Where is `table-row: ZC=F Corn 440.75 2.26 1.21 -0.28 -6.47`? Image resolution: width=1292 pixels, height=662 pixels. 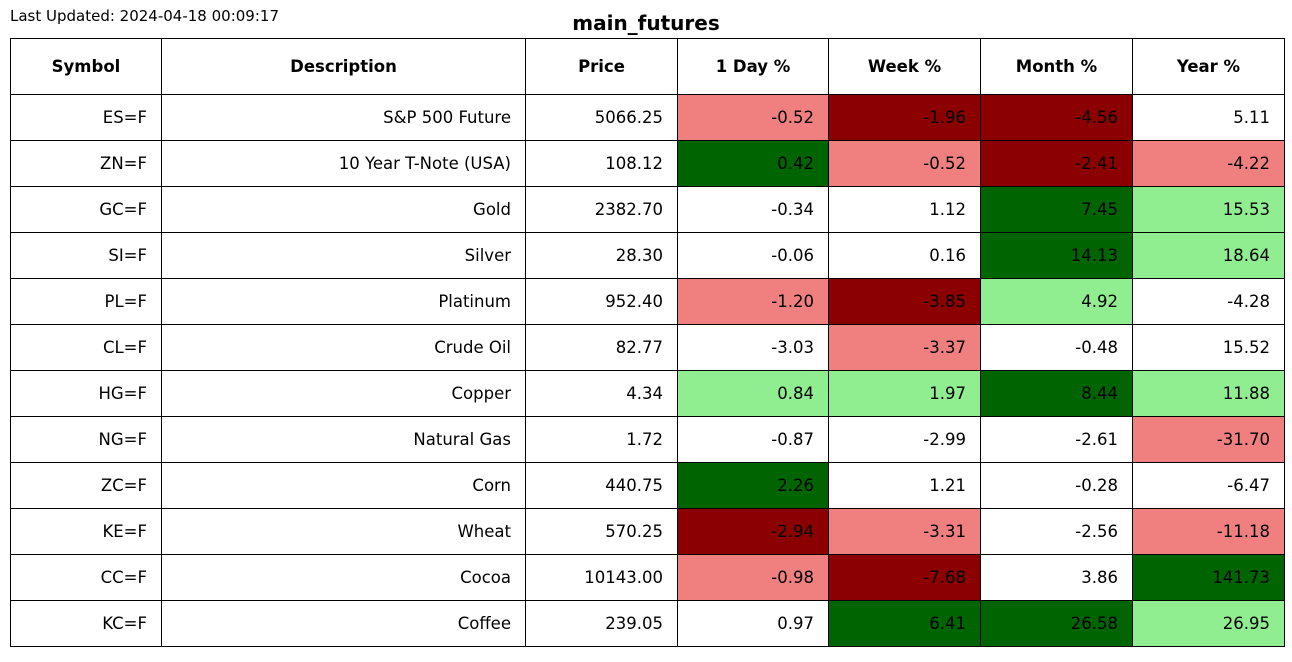
table-row: ZC=F Corn 440.75 2.26 1.21 -0.28 -6.47 is located at coordinates (647, 485).